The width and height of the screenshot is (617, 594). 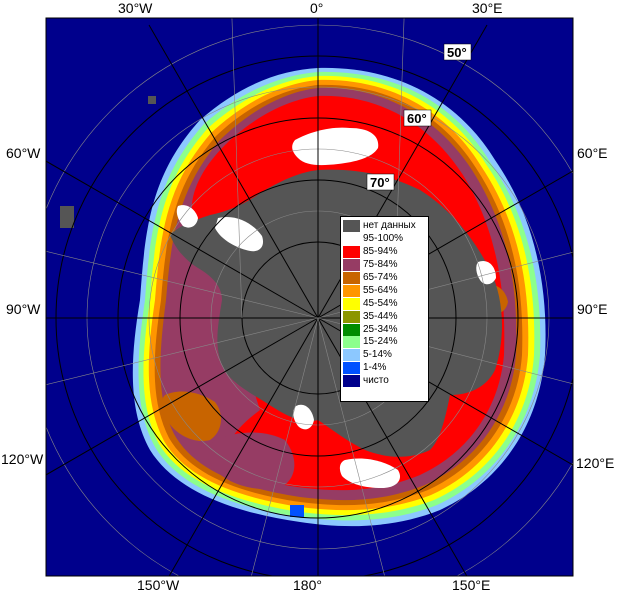 I want to click on lon-label-30w: 30°W, so click(x=135, y=8).